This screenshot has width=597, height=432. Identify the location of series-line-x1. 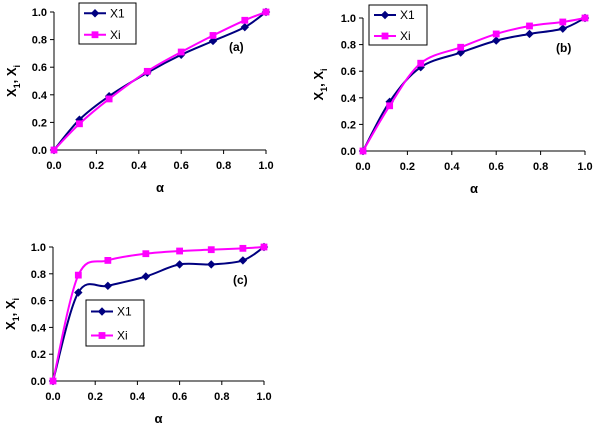
(158, 314).